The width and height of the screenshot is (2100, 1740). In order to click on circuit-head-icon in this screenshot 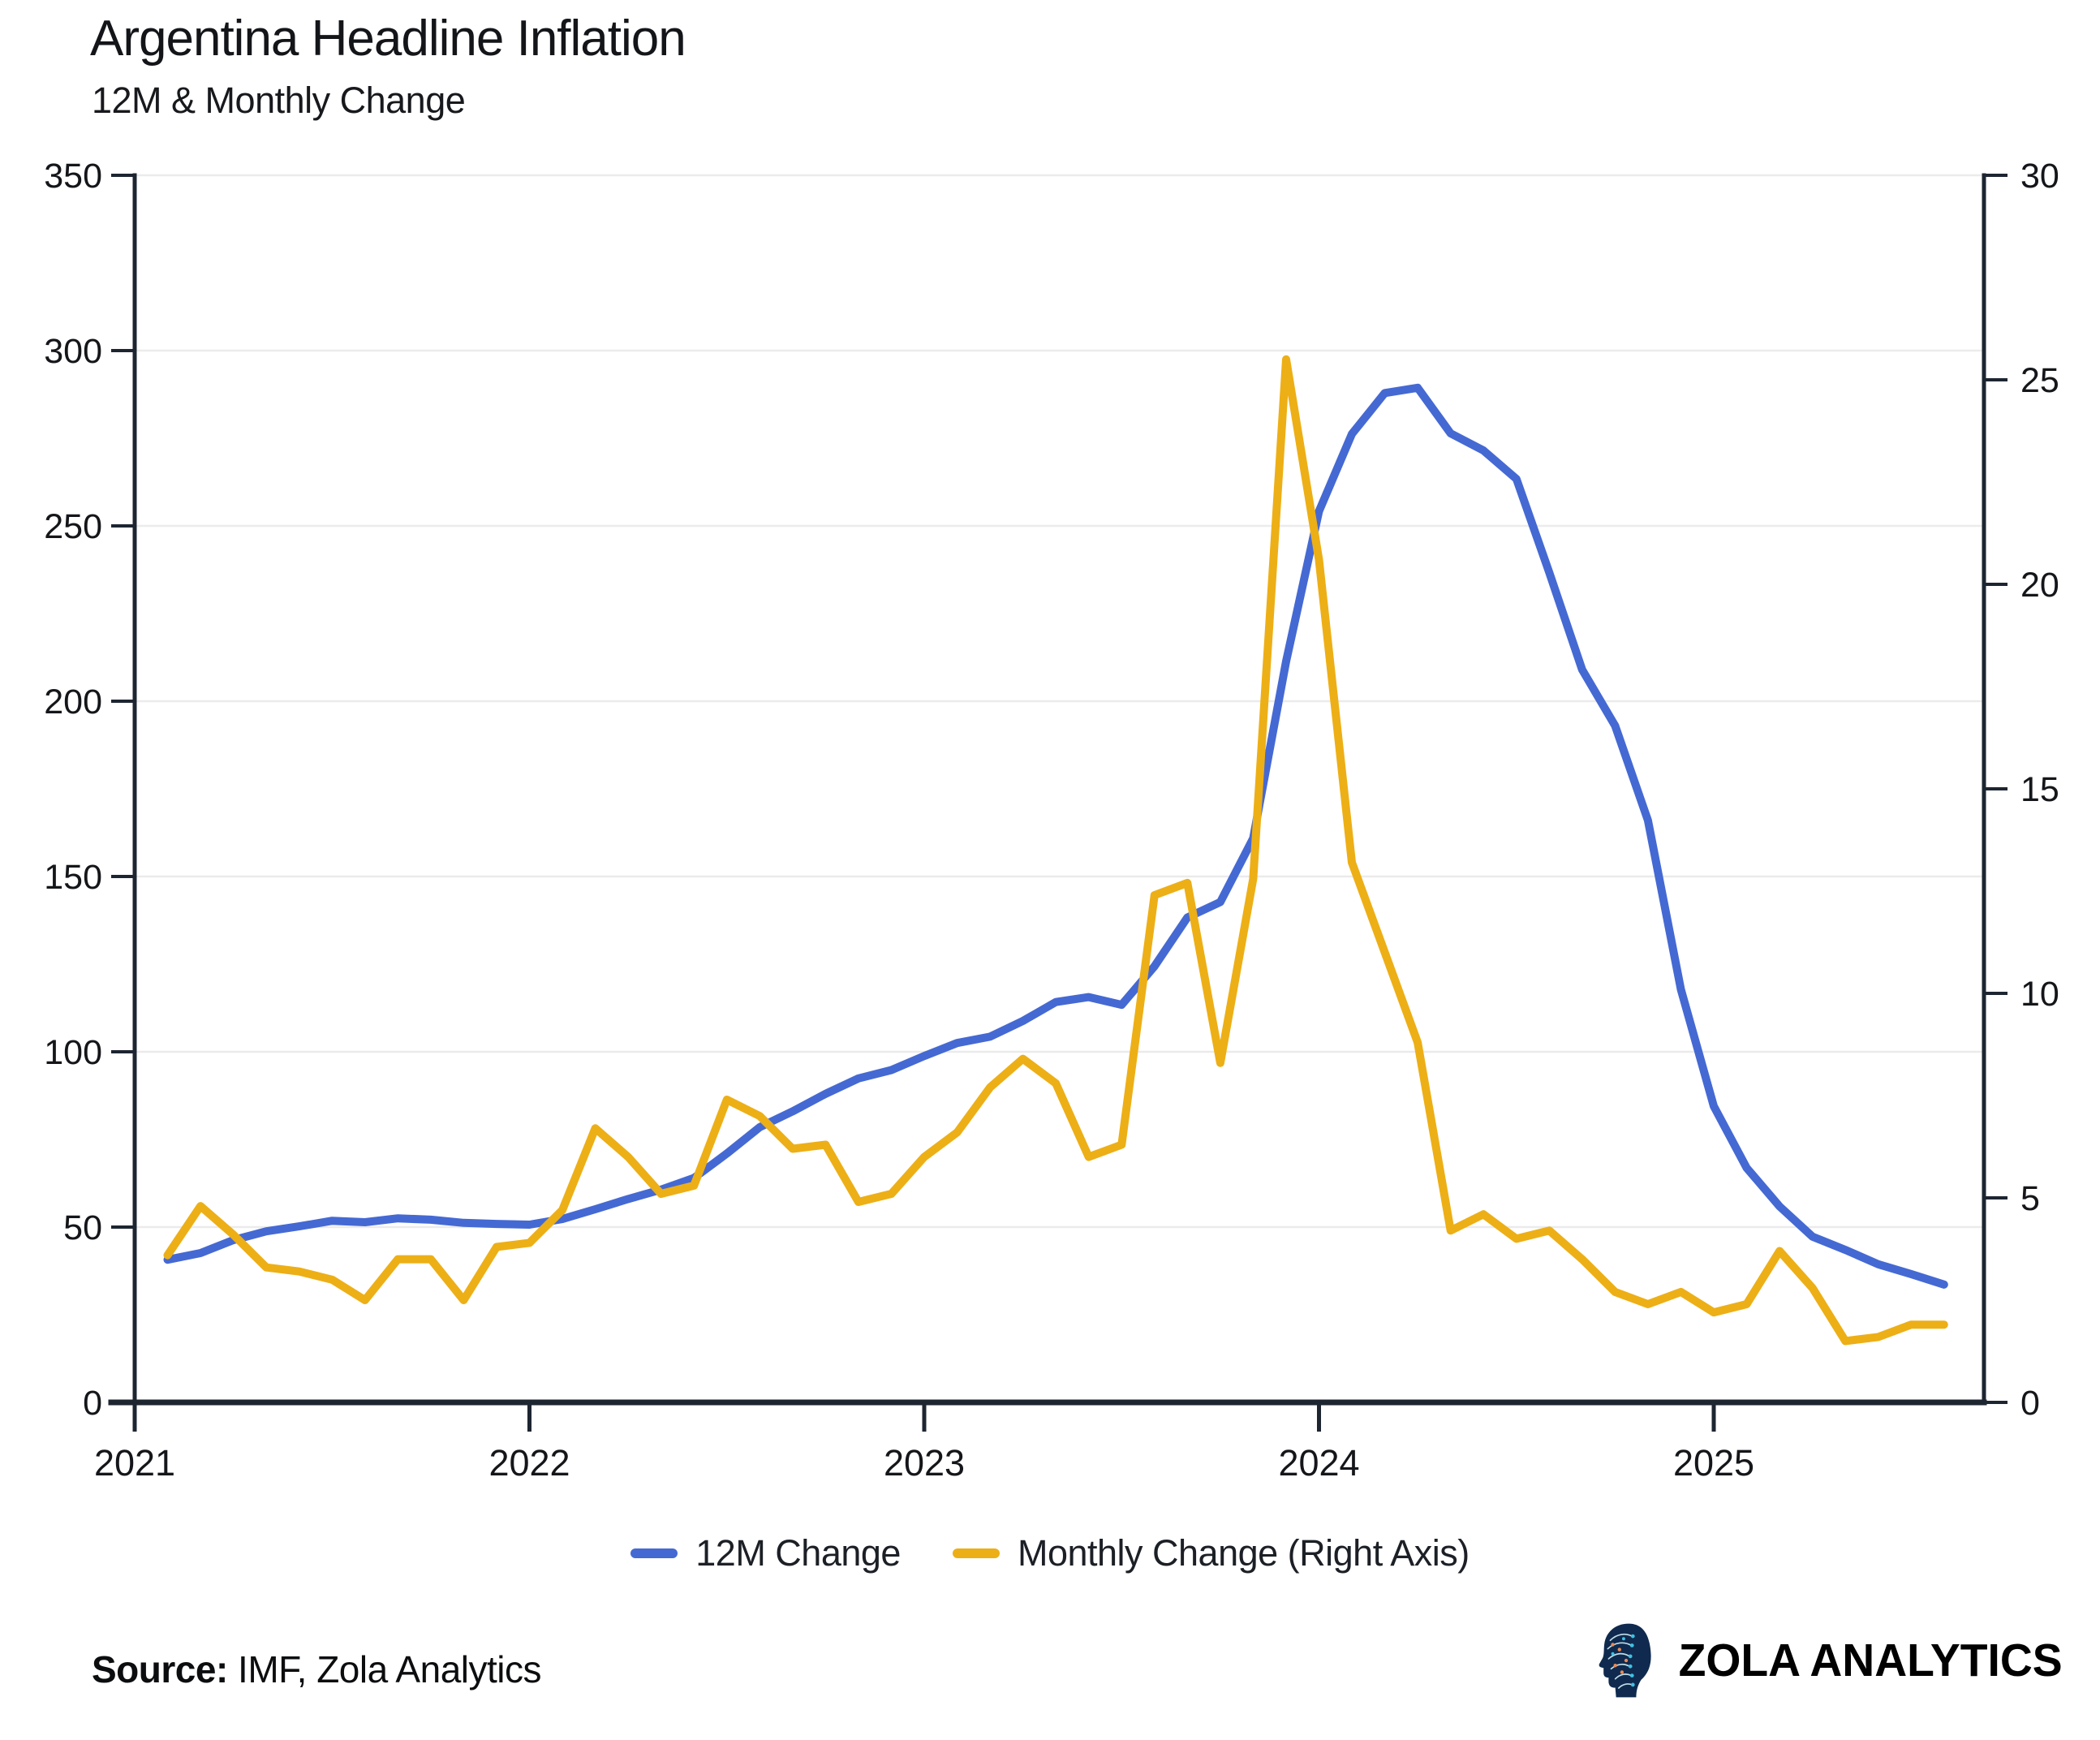, I will do `click(1625, 1661)`.